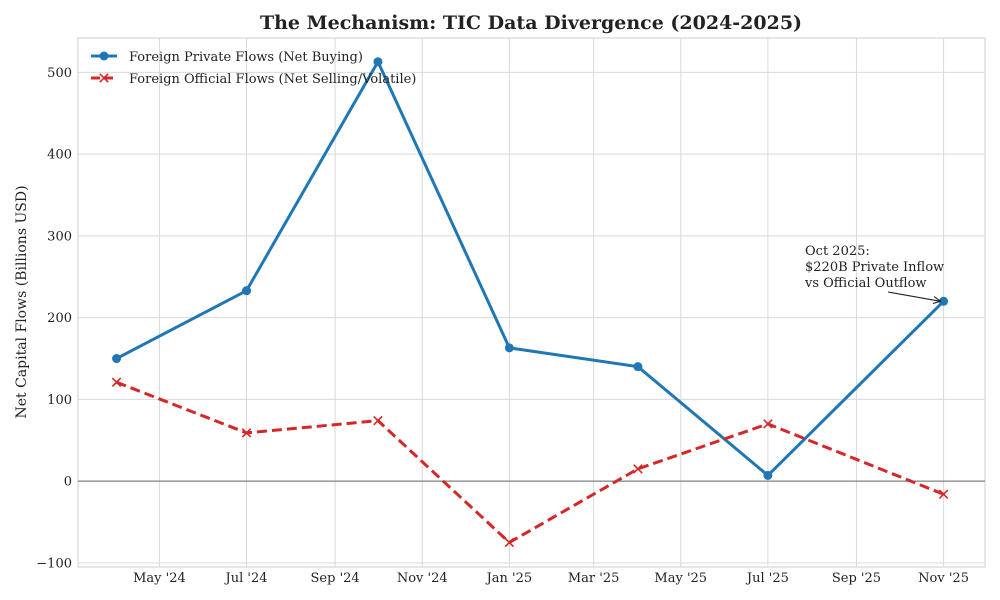  Describe the element at coordinates (680, 578) in the screenshot. I see `x-tick-label: May '25` at that location.